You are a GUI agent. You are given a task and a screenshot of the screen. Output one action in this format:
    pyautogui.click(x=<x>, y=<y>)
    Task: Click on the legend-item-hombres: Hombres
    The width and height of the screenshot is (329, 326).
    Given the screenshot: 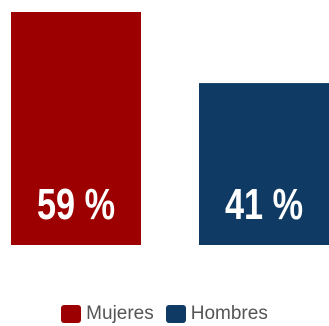 What is the action you would take?
    pyautogui.click(x=216, y=314)
    